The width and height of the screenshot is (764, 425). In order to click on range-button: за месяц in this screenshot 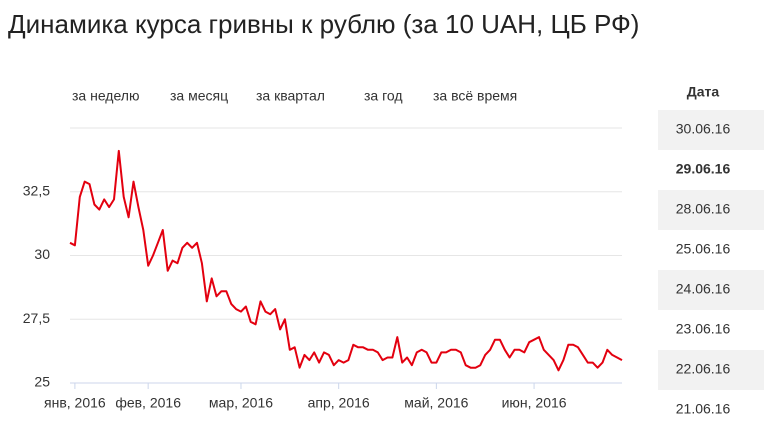, I will do `click(199, 96)`.